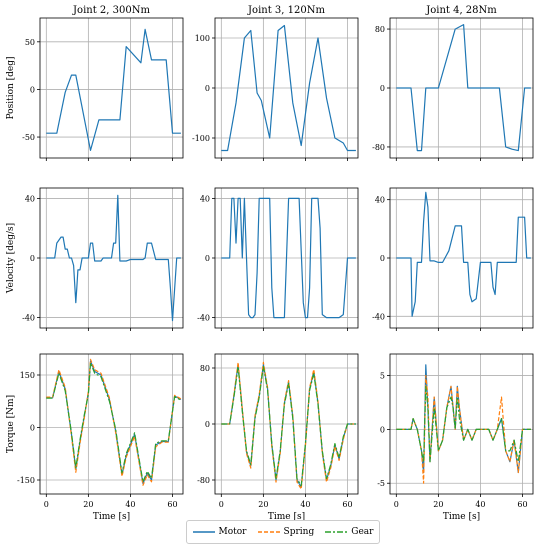 The width and height of the screenshot is (550, 550). What do you see at coordinates (349, 532) in the screenshot?
I see `legend-entry-gear: Gear` at bounding box center [349, 532].